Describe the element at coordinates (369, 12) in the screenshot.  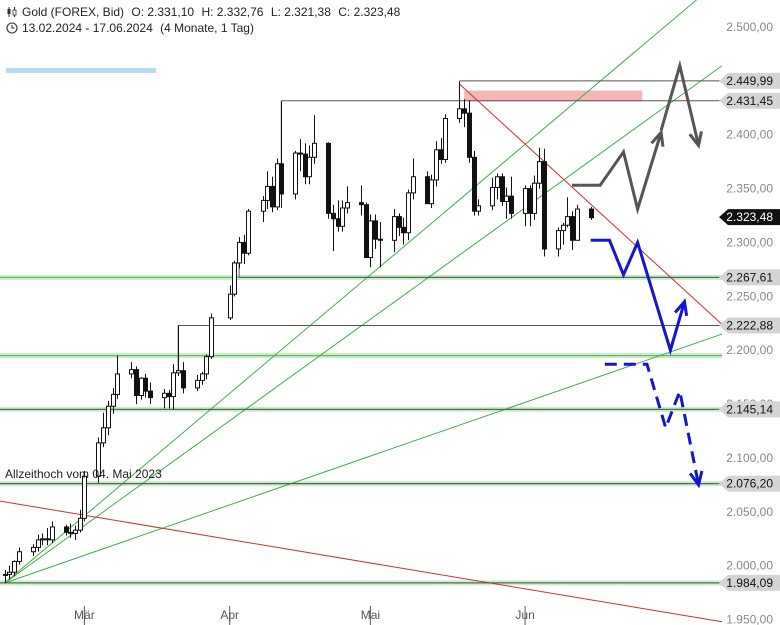
I see `close-value: C: 2.323,48` at that location.